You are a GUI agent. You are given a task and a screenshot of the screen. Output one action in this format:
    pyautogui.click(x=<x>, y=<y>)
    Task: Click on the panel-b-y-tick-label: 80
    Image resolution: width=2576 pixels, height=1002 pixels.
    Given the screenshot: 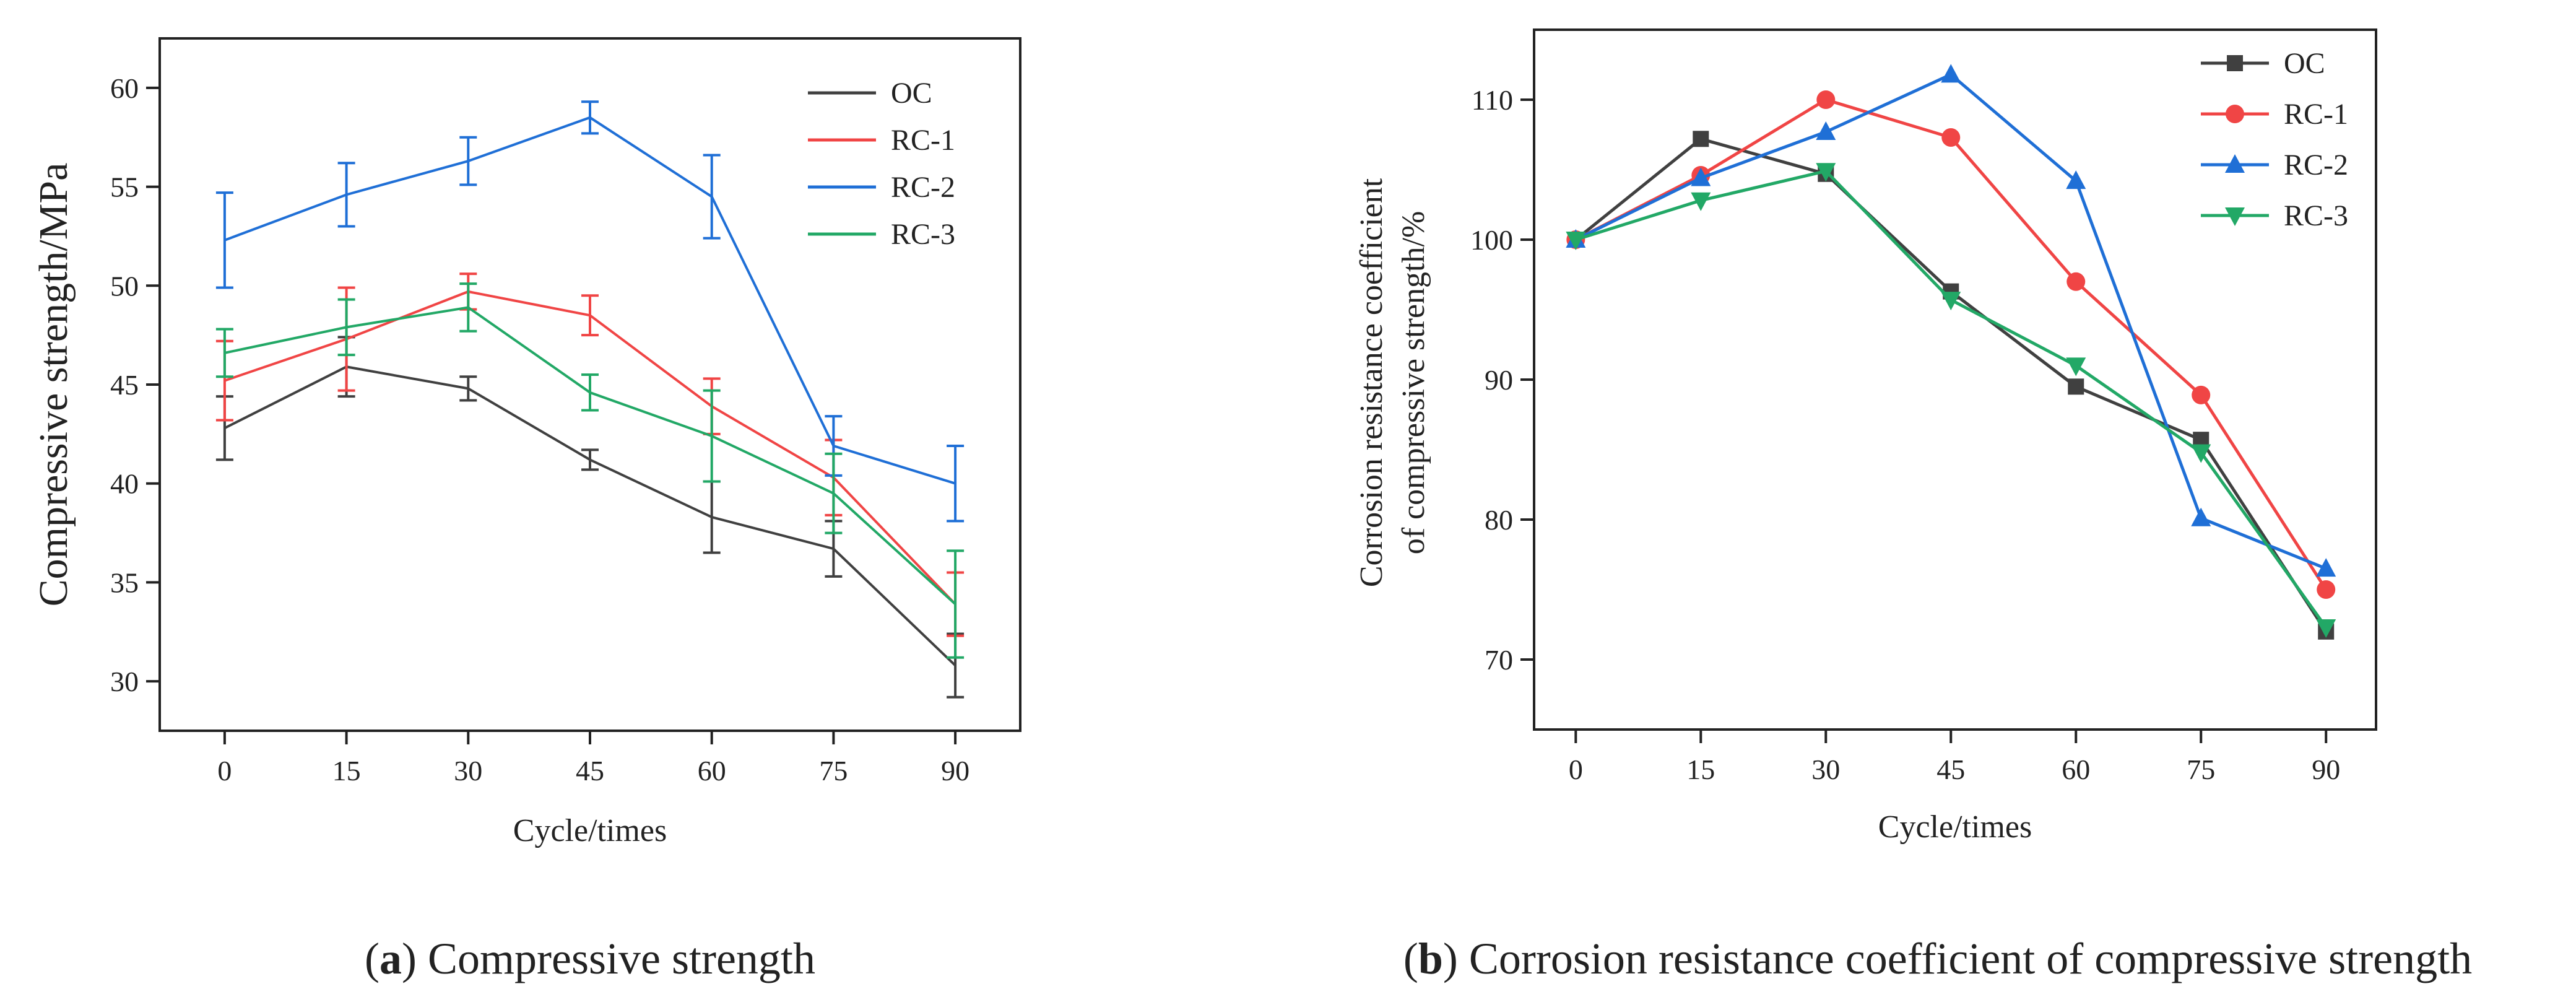 What is the action you would take?
    pyautogui.click(x=1499, y=520)
    